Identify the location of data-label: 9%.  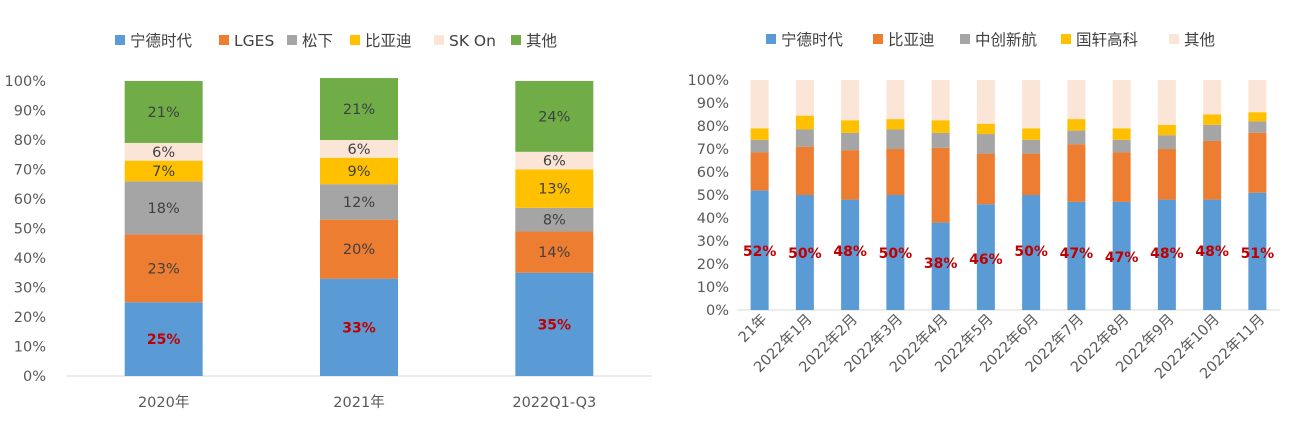
(358, 172).